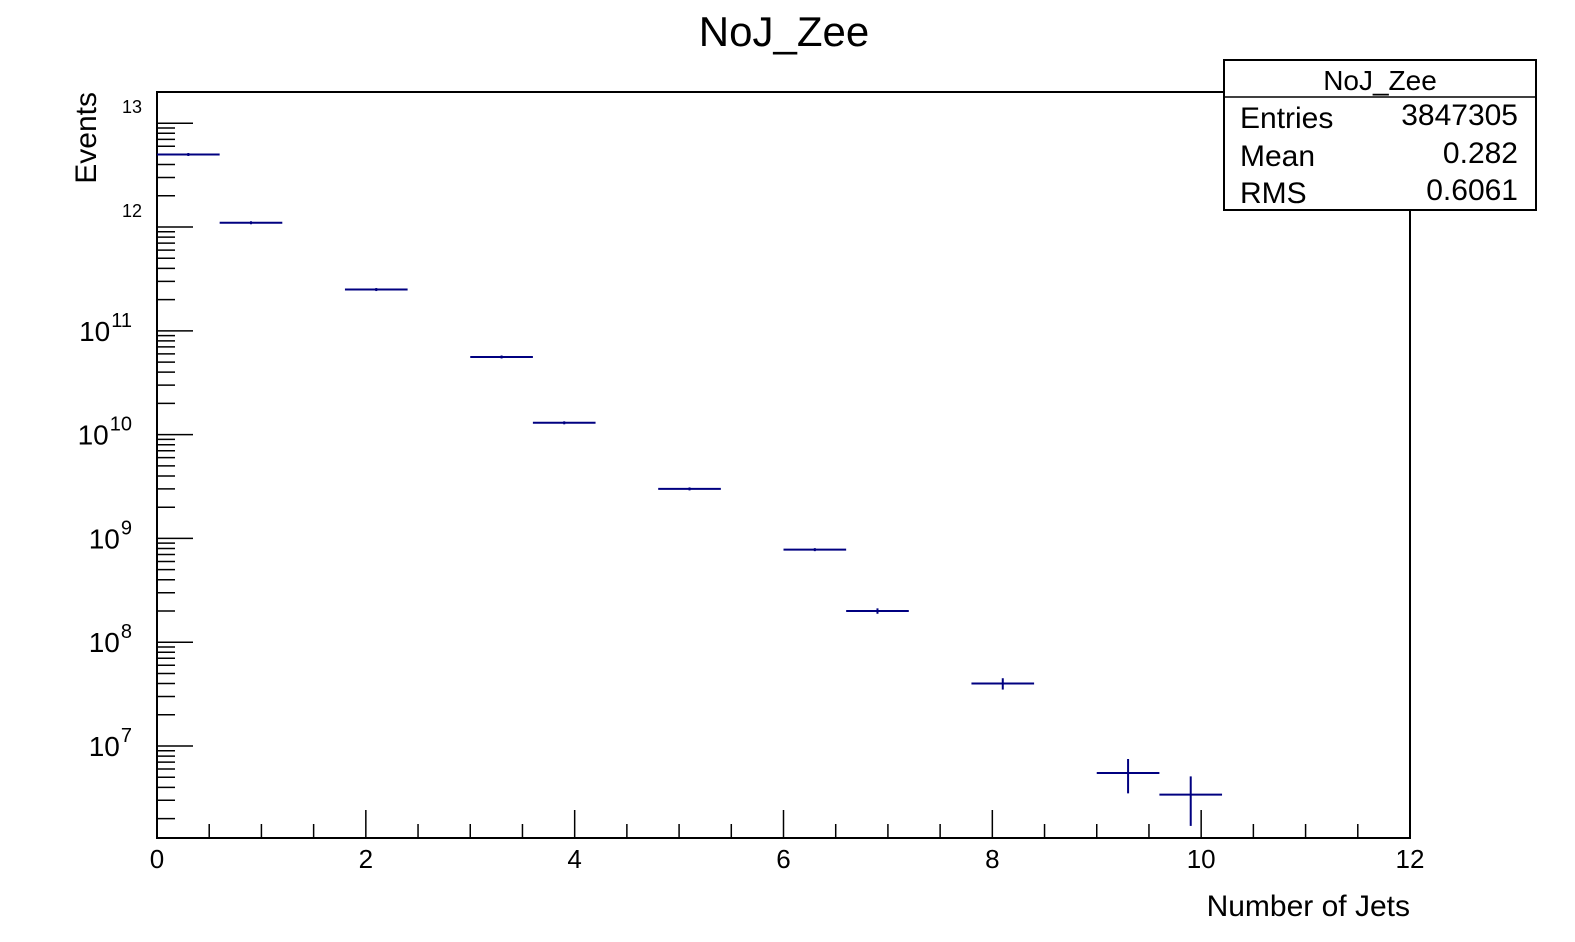 Image resolution: width=1575 pixels, height=942 pixels. I want to click on y-tick-label: 10⁷, so click(110, 743).